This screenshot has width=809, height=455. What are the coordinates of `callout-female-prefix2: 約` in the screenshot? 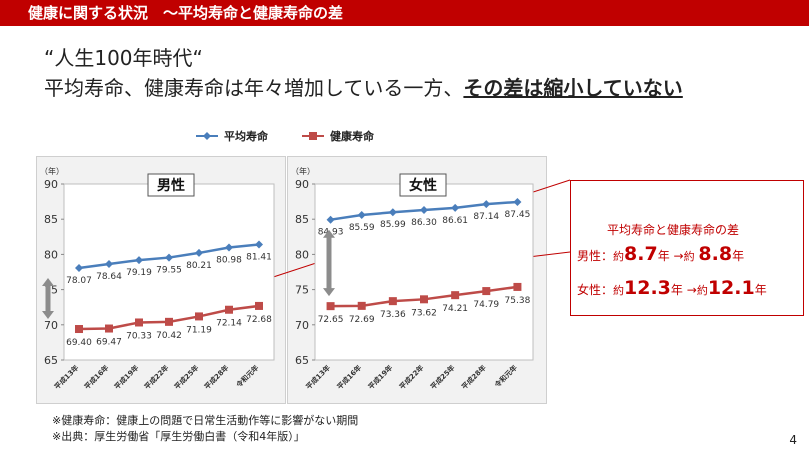 It's located at (702, 290).